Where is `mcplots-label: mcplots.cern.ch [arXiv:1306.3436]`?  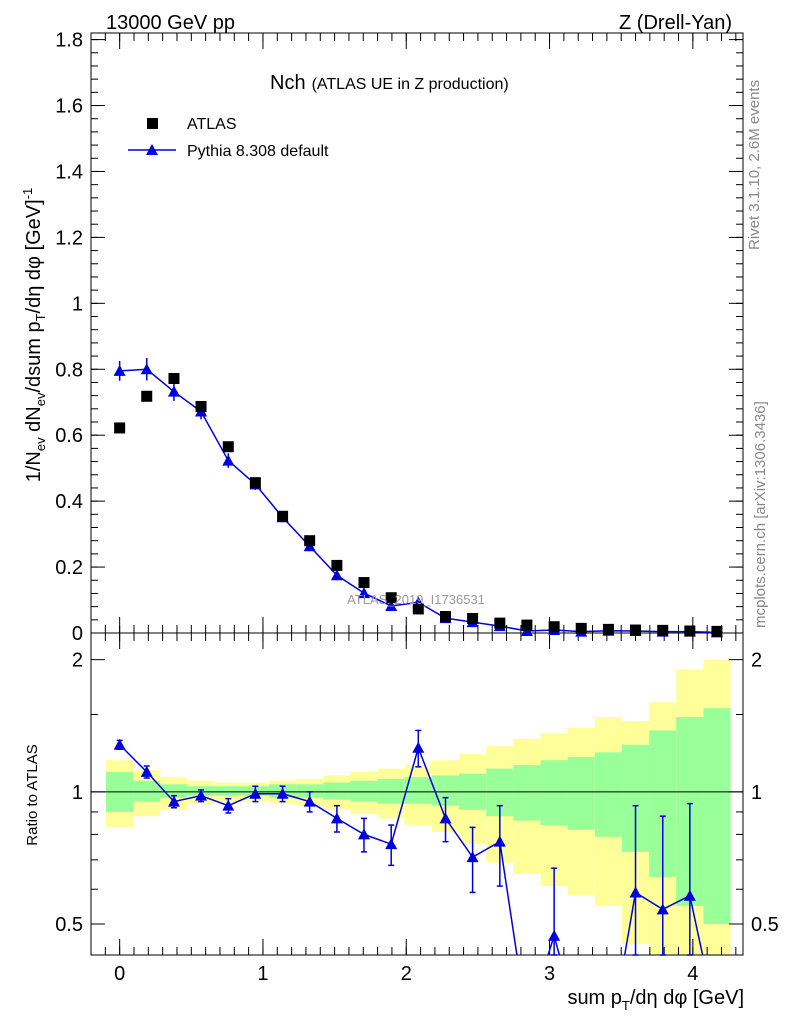
mcplots-label: mcplots.cern.ch [arXiv:1306.3436] is located at coordinates (760, 514).